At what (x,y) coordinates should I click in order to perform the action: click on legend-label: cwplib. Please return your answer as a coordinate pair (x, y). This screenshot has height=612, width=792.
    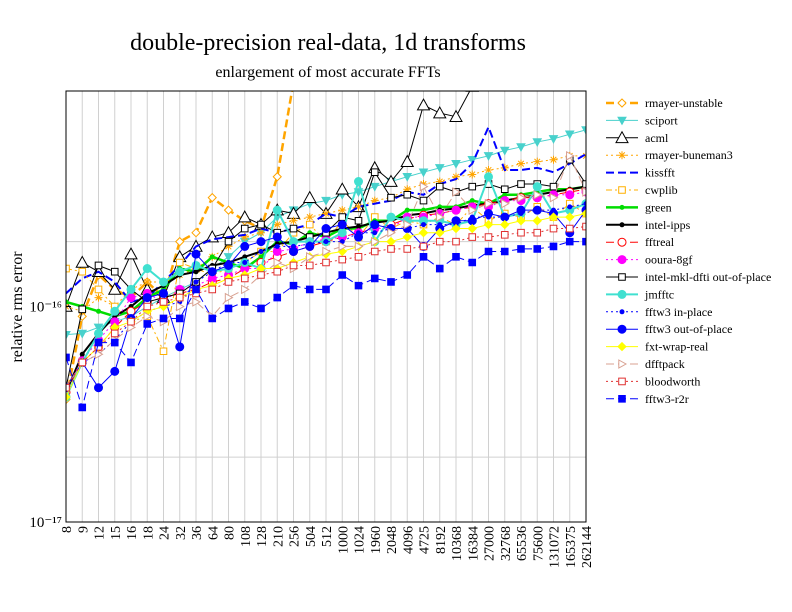
    Looking at the image, I should click on (661, 190).